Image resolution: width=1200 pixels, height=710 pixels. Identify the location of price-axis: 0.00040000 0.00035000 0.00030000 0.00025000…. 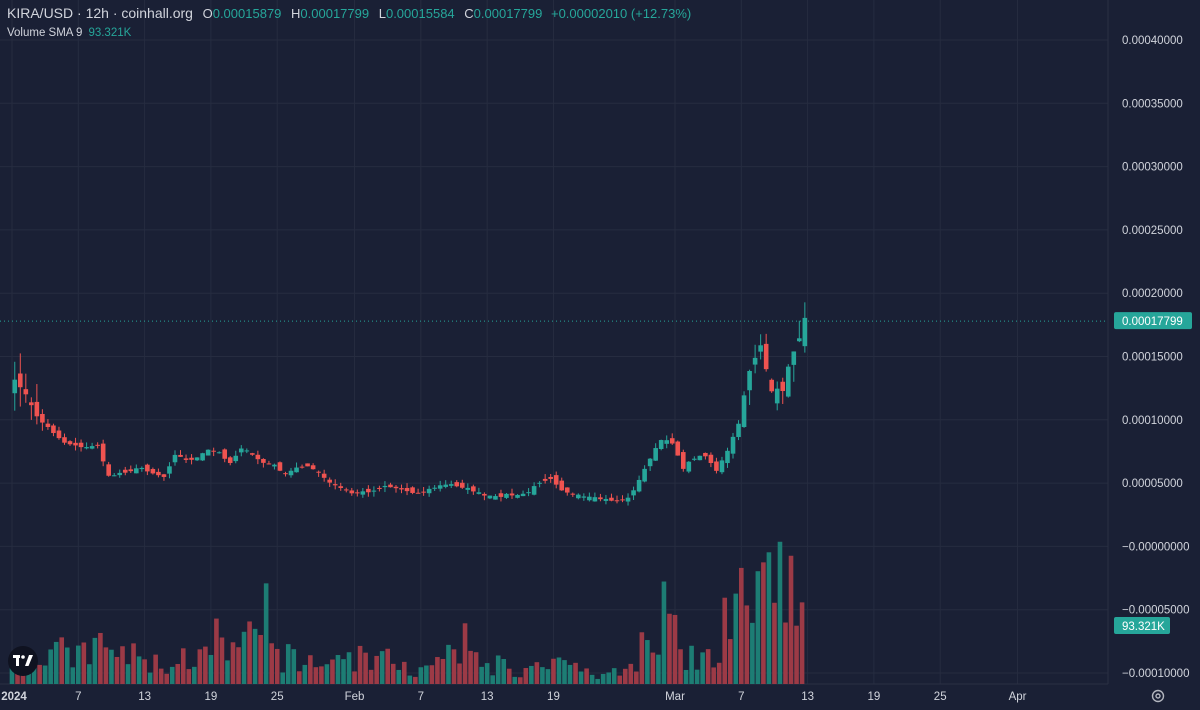
(1155, 357).